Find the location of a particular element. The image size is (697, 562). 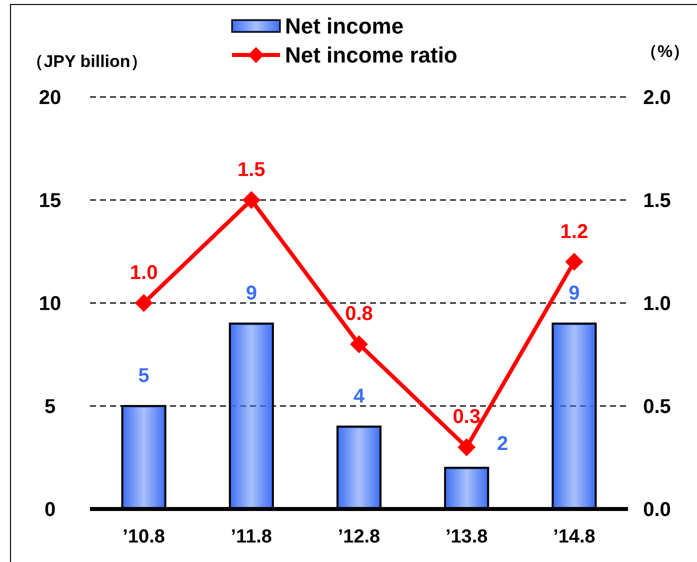

y-tick-label: 5 is located at coordinates (50, 407).